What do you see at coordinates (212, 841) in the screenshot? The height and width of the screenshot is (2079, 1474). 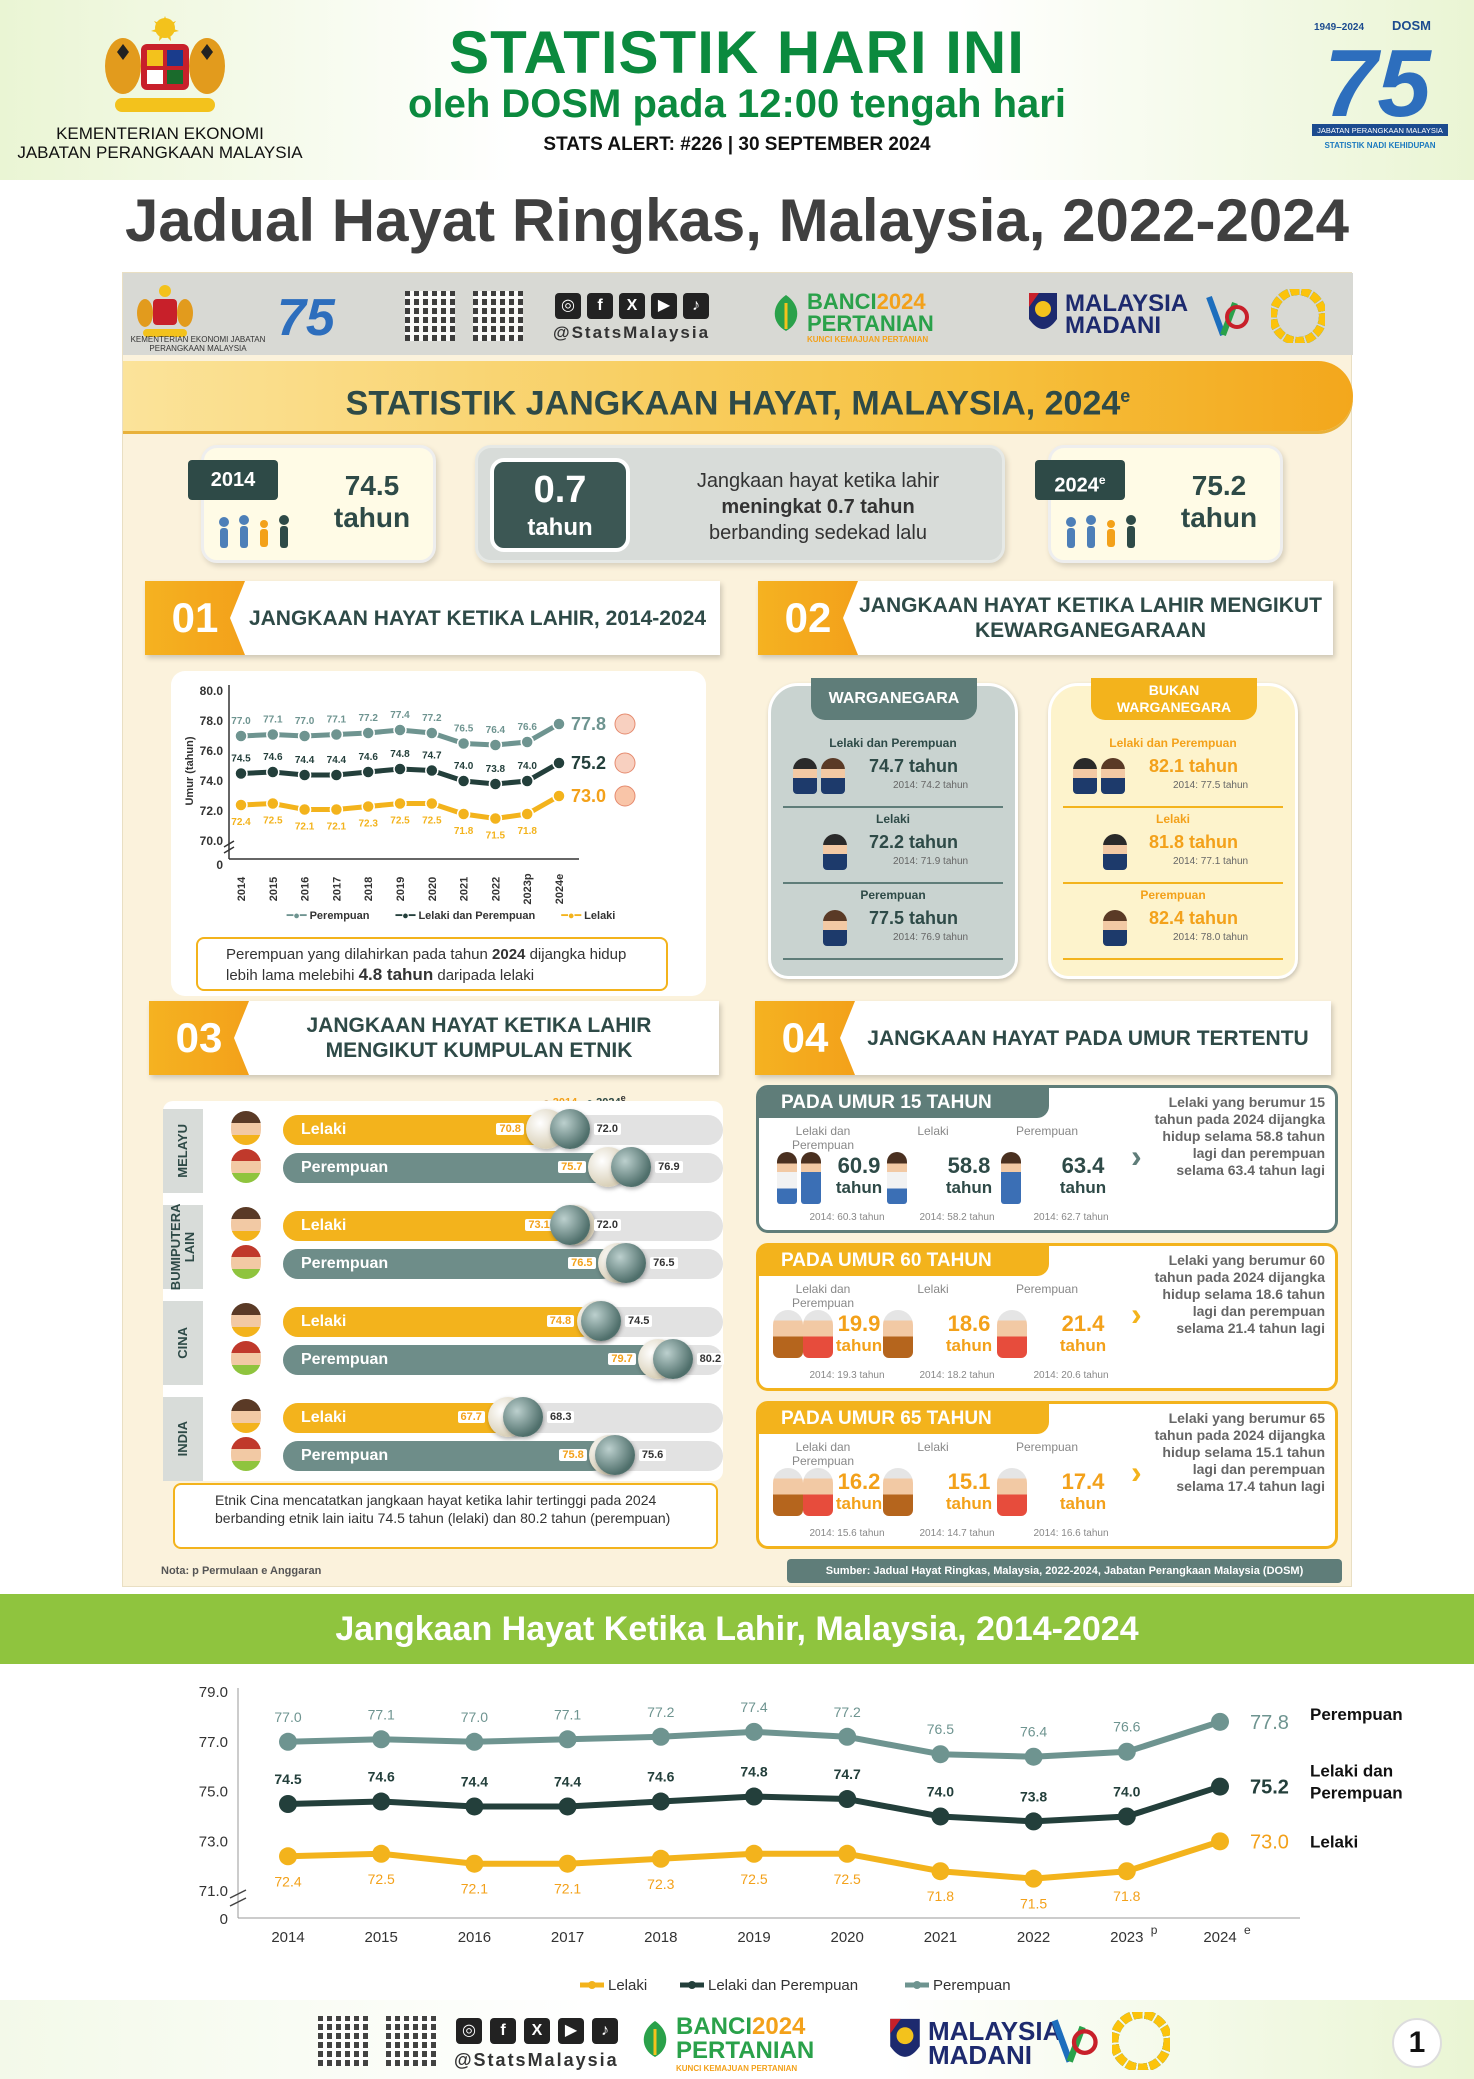 I see `y-tick-label: 70.0` at bounding box center [212, 841].